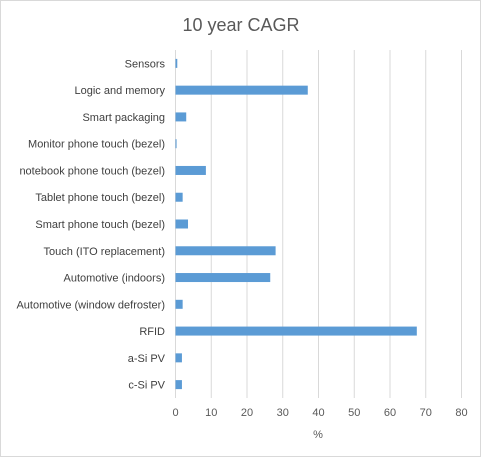  Describe the element at coordinates (211, 413) in the screenshot. I see `x-tick-label: 10` at that location.